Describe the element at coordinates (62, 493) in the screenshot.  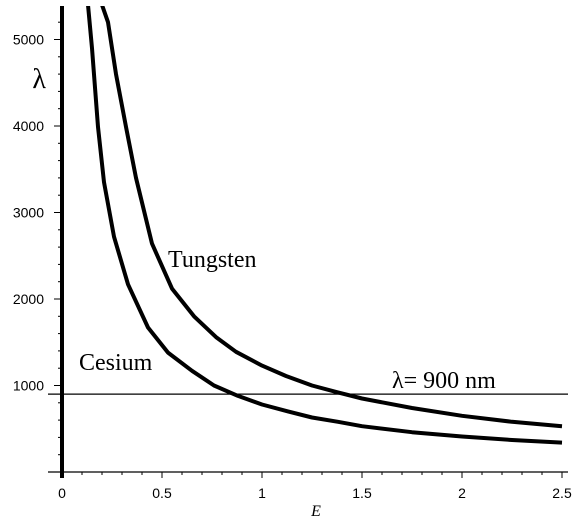
I see `x-tick-label: 0` at that location.